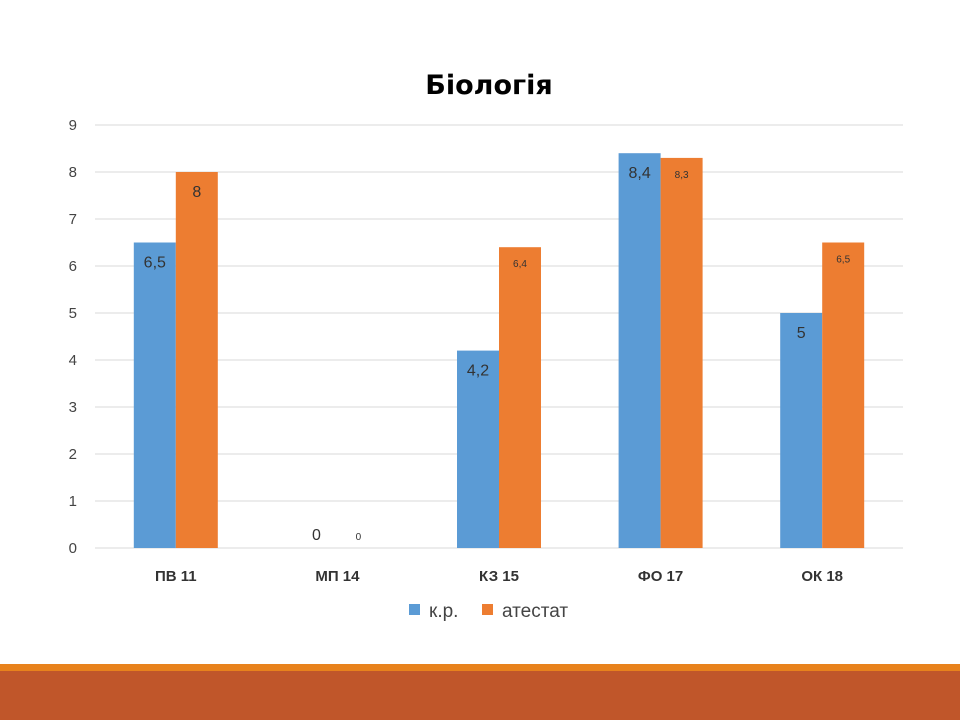 This screenshot has height=720, width=960. What do you see at coordinates (73, 266) in the screenshot?
I see `y-tick-label: 6` at bounding box center [73, 266].